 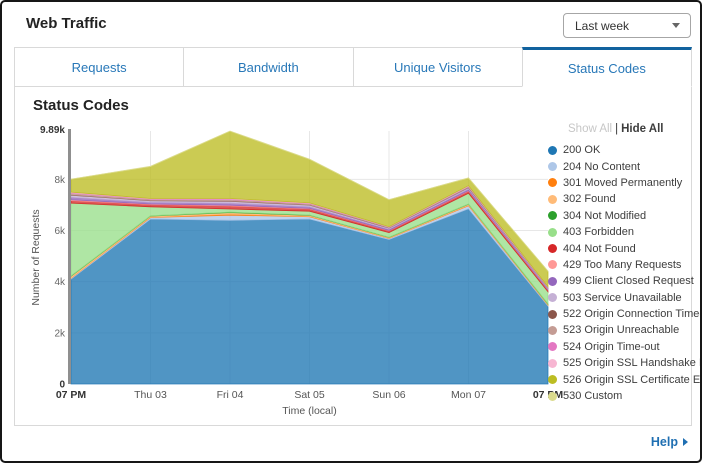 I want to click on time-period-select: Last week, so click(x=627, y=25).